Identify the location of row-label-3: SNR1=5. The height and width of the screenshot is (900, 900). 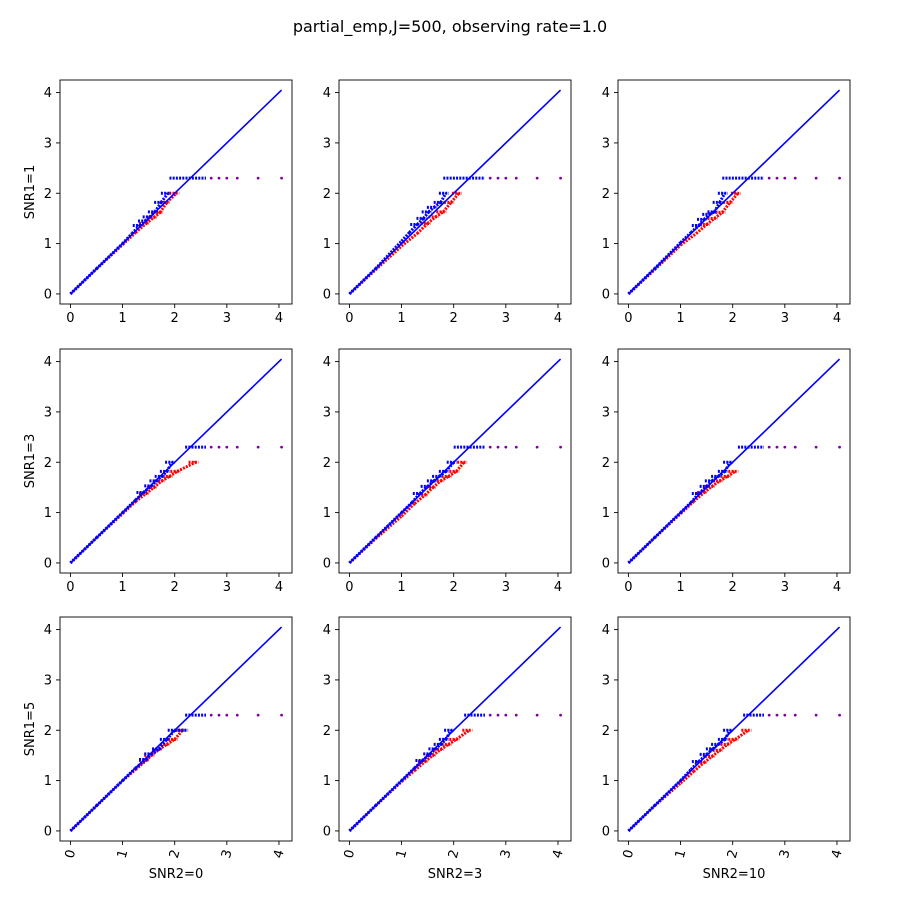
(30, 729).